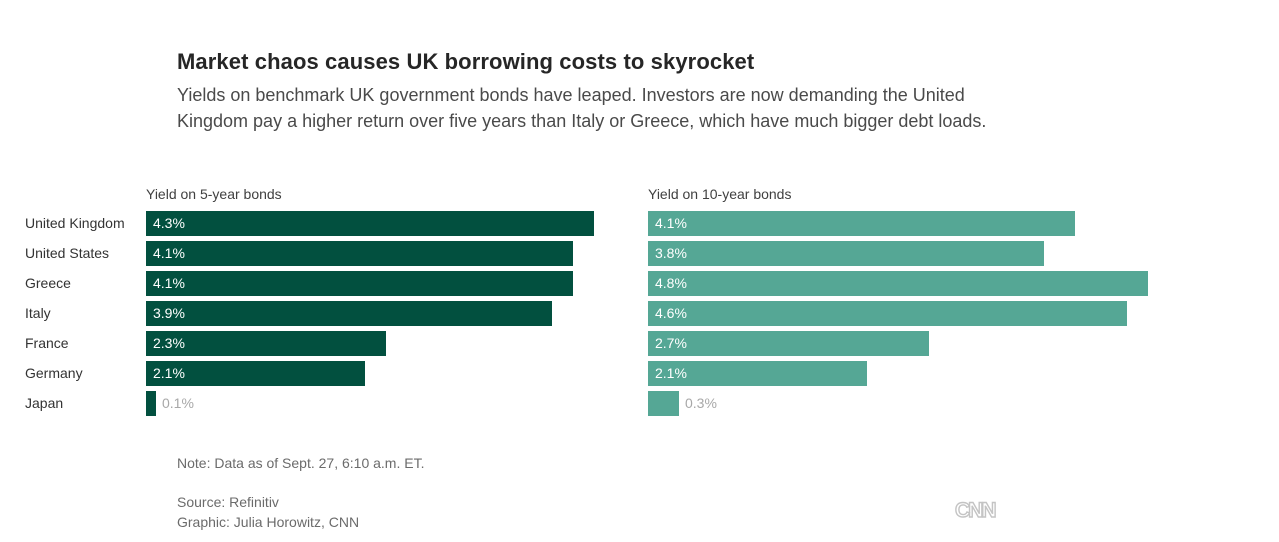 This screenshot has width=1279, height=542. Describe the element at coordinates (720, 194) in the screenshot. I see `panel-title-10-year: Yield on 10-year bonds` at that location.